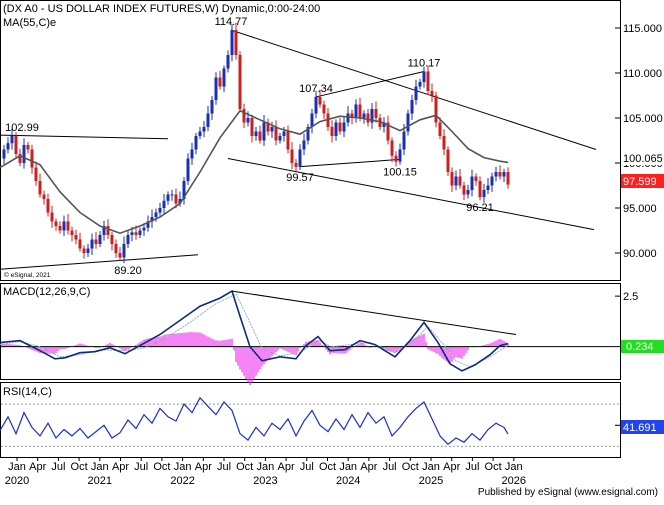  I want to click on rsi-value-tag: 41.691, so click(640, 428).